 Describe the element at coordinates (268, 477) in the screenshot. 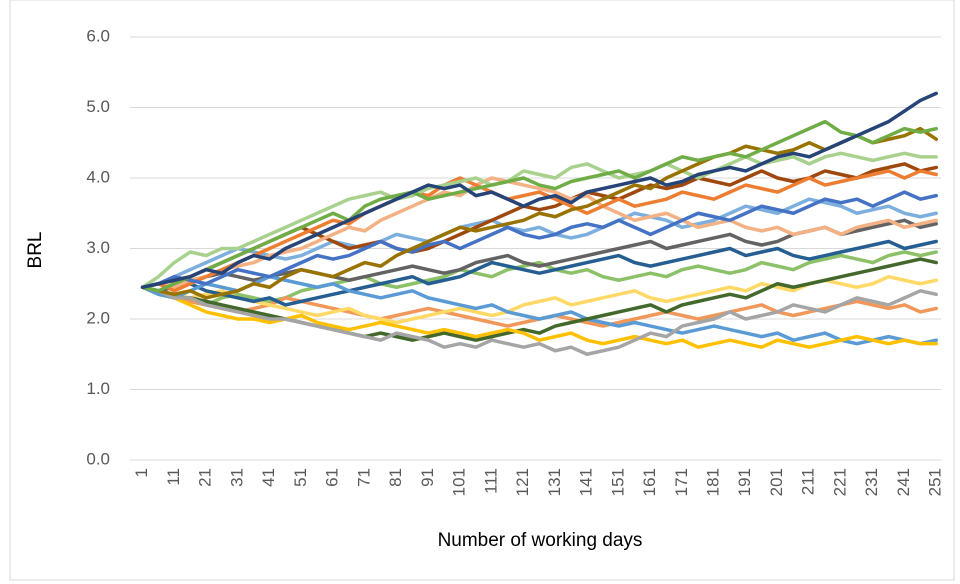

I see `x-tick-label: 41` at that location.